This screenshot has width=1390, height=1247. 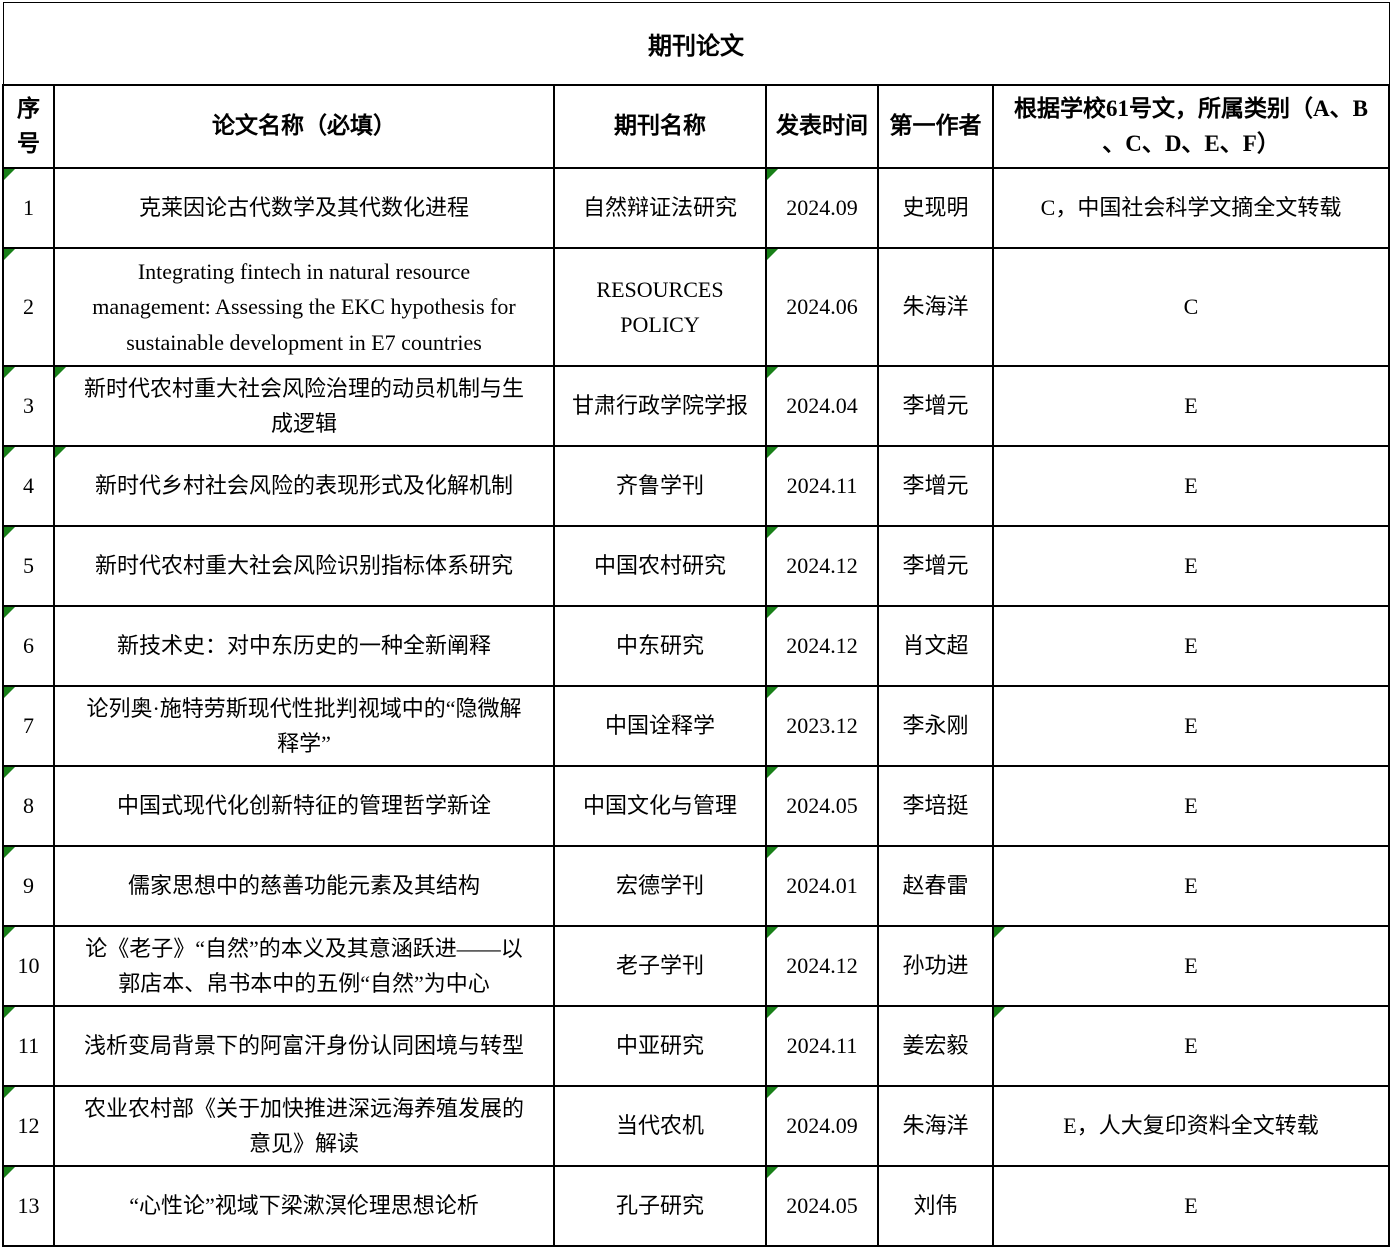 What do you see at coordinates (304, 1046) in the screenshot?
I see `cell-paper: 浅析变局背景下的阿富汗身份认同困境与转型` at bounding box center [304, 1046].